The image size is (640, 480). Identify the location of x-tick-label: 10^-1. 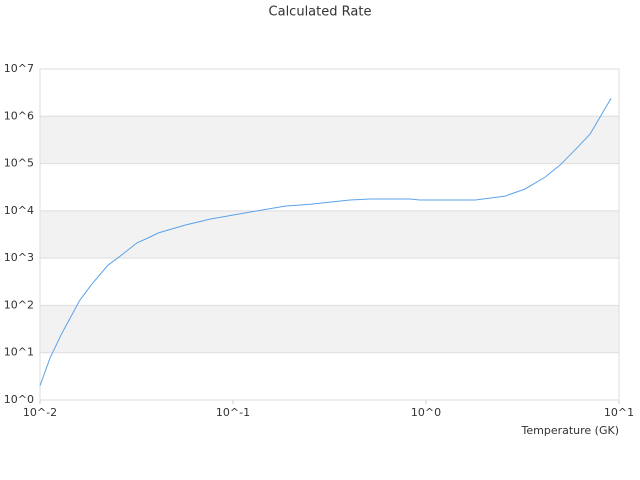
(233, 412).